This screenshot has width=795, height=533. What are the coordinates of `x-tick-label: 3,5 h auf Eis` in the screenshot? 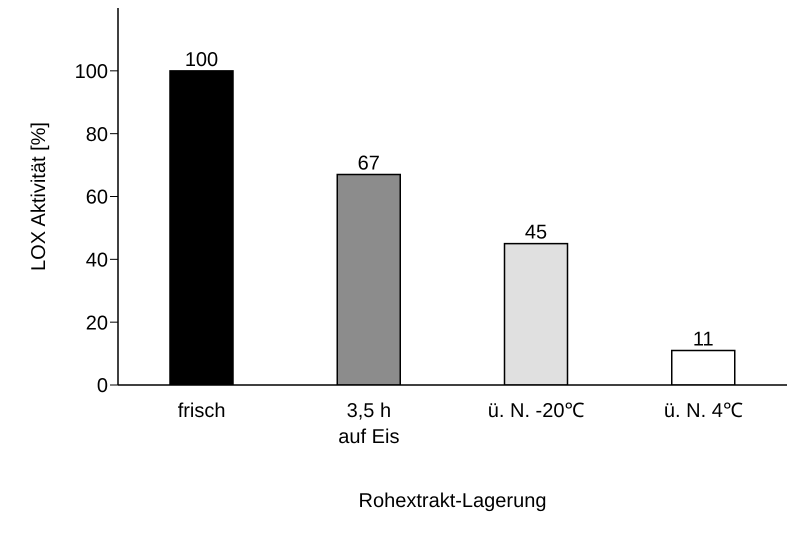 It's located at (369, 424).